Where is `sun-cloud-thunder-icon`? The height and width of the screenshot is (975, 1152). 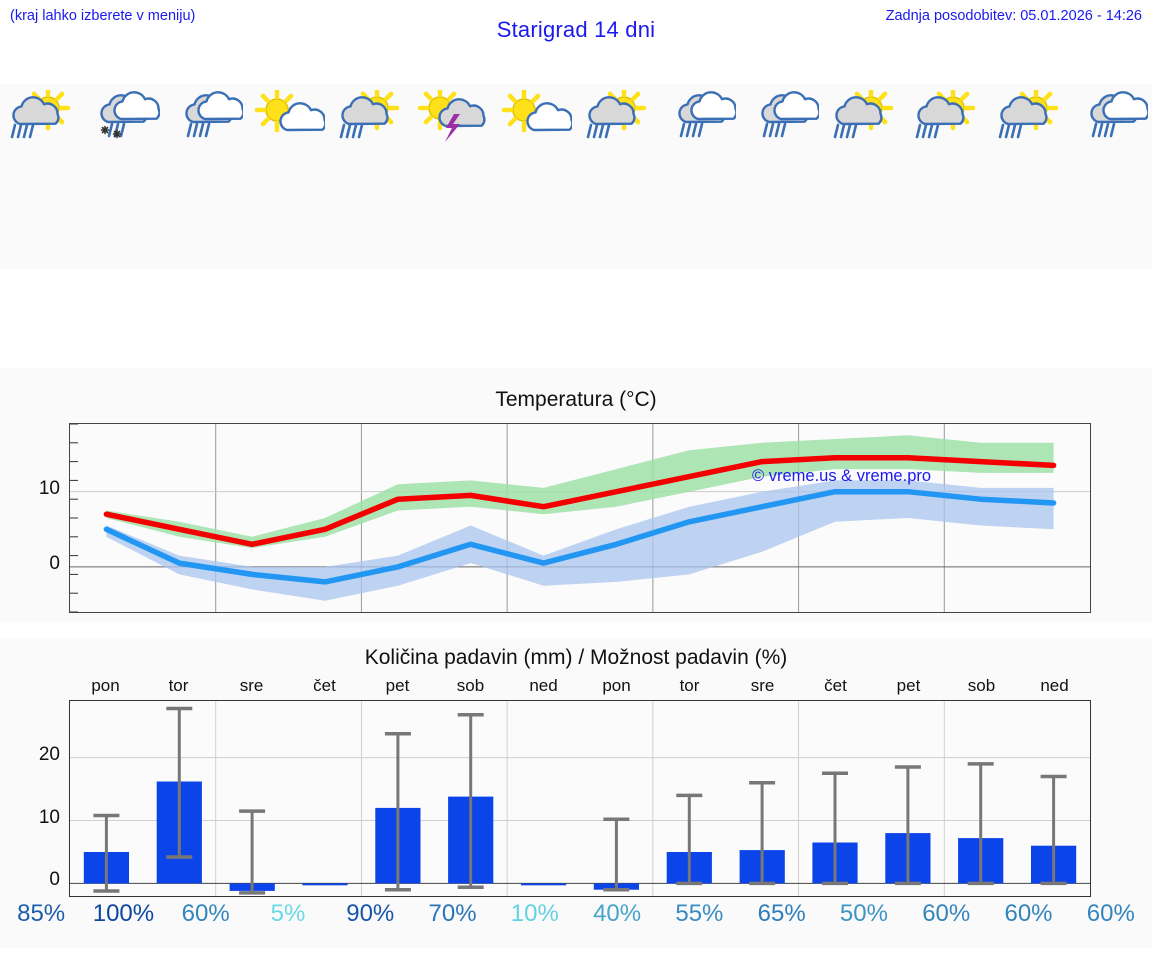 sun-cloud-thunder-icon is located at coordinates (453, 119).